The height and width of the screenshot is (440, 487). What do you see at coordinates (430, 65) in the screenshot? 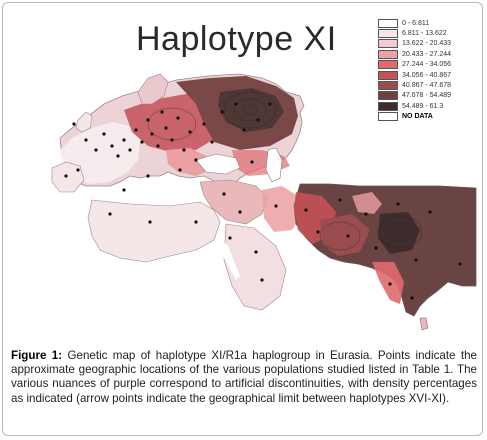
I see `legend-row: 27.244 - 34.056` at bounding box center [430, 65].